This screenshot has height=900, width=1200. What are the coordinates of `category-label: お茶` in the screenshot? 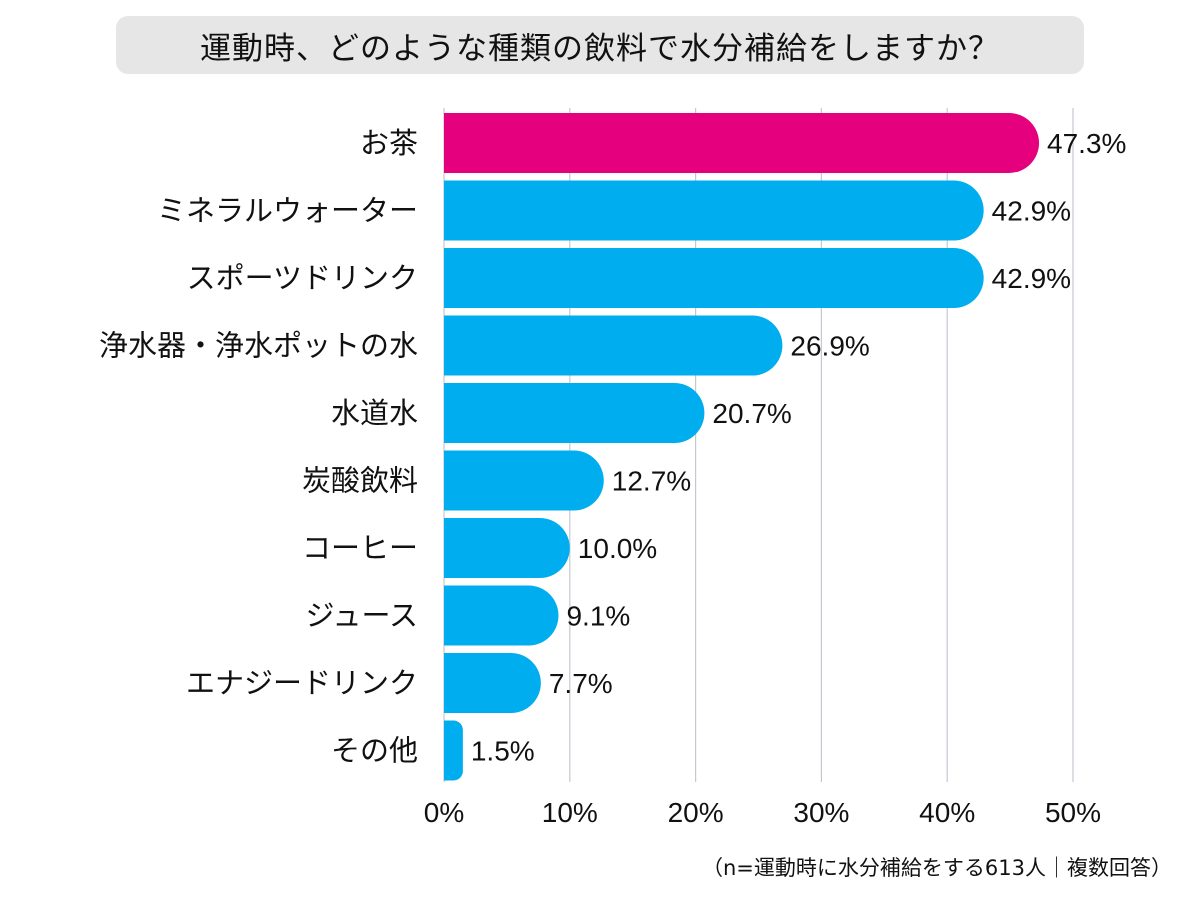 It's located at (389, 143).